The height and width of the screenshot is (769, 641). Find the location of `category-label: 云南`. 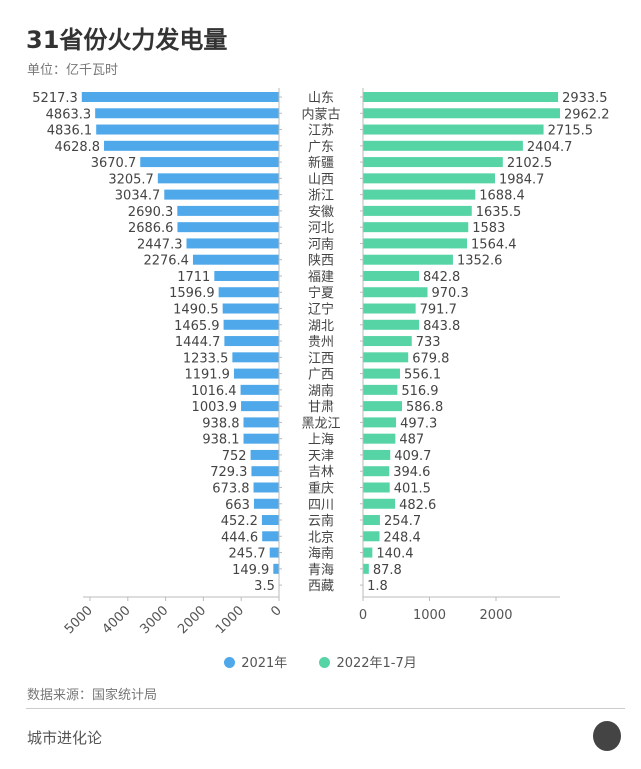

category-label: 云南 is located at coordinates (321, 521).